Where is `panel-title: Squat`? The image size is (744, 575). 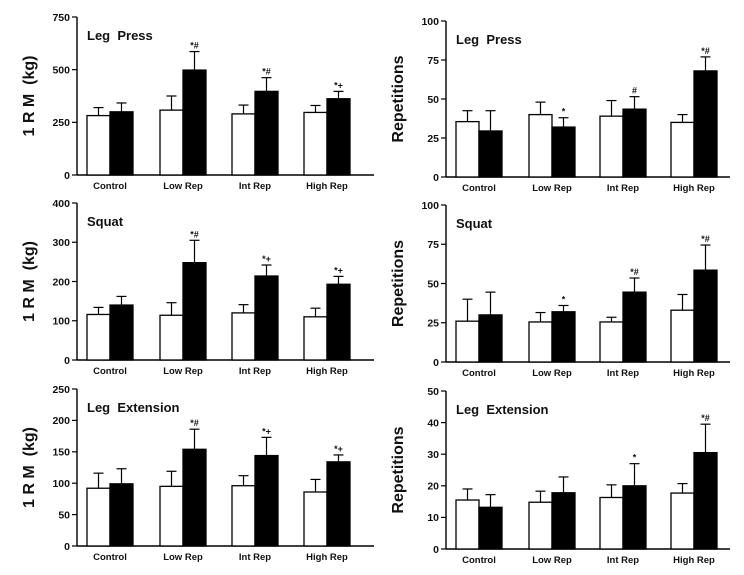
panel-title: Squat is located at coordinates (105, 221).